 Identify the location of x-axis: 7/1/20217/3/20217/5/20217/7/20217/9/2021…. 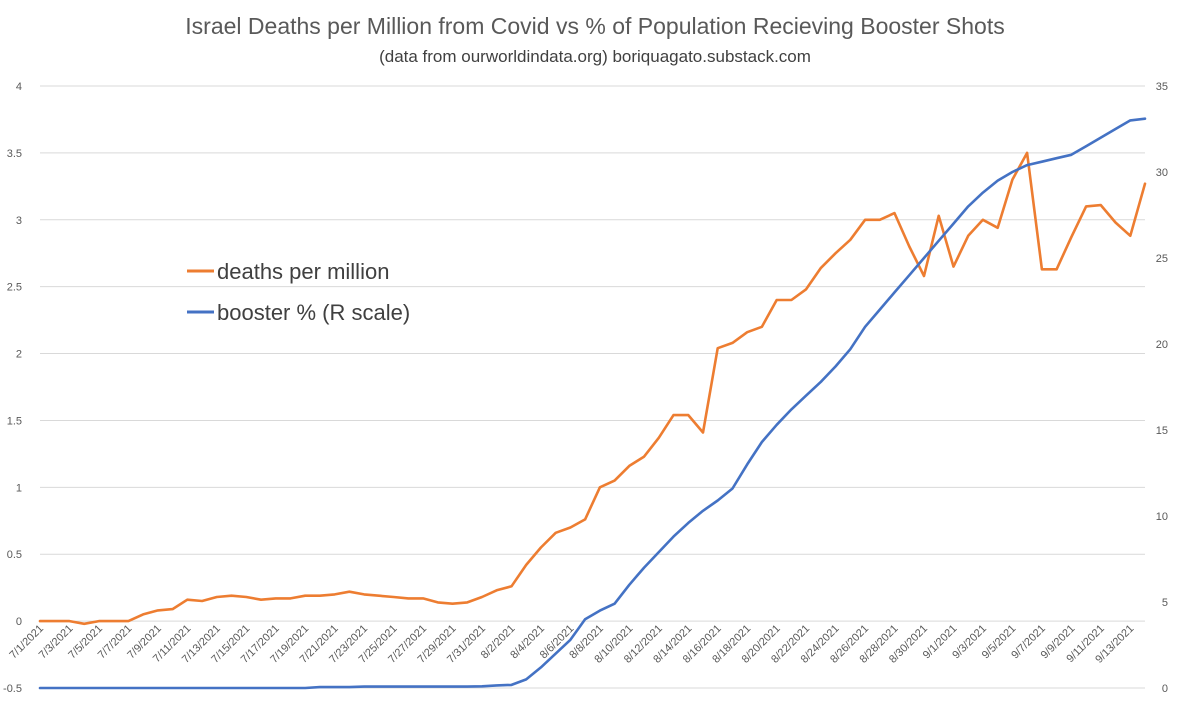
(571, 644).